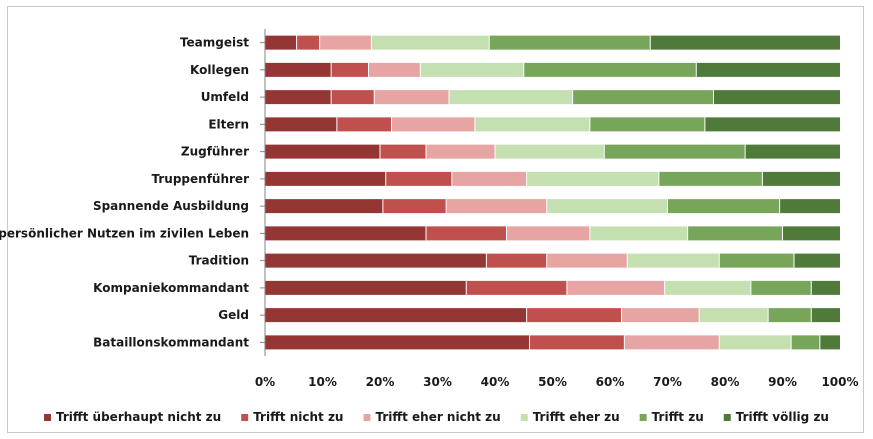 Image resolution: width=873 pixels, height=439 pixels. Describe the element at coordinates (782, 417) in the screenshot. I see `legend-label: Trifft völlig zu` at that location.